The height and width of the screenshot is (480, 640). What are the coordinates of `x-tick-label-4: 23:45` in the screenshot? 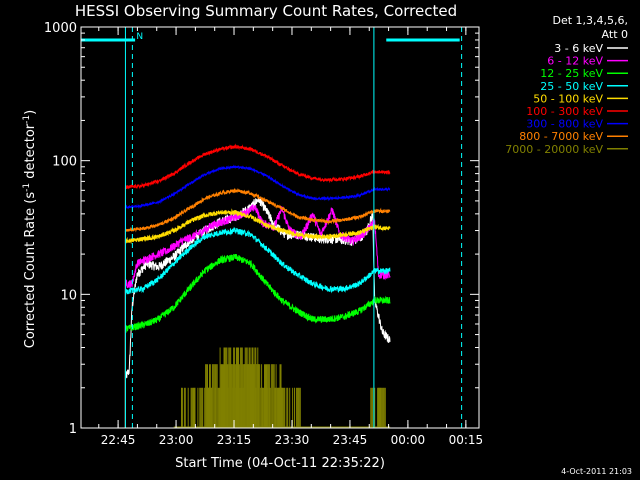 It's located at (350, 440).